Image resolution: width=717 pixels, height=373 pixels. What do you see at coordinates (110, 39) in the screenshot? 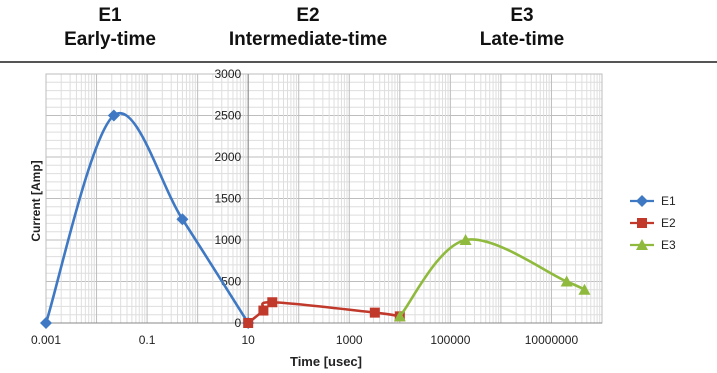
I see `e1-name: Early-time` at bounding box center [110, 39].